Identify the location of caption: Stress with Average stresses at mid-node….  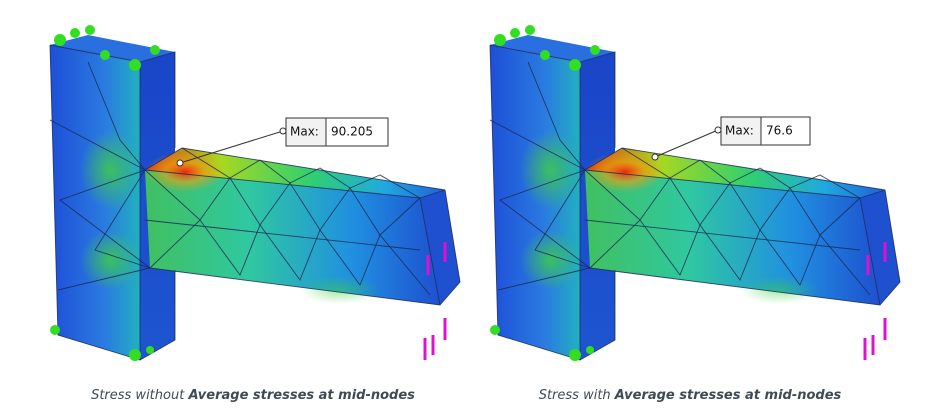
(690, 395).